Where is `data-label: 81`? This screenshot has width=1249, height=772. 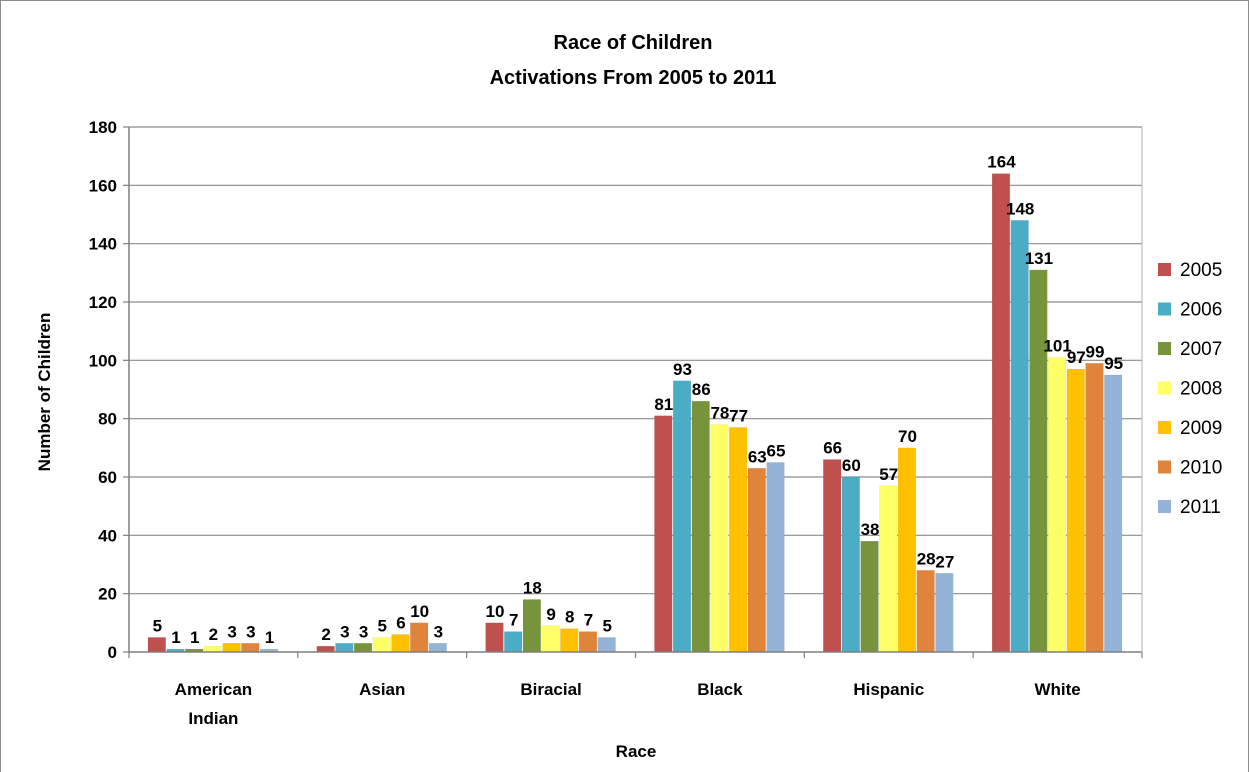 data-label: 81 is located at coordinates (663, 404).